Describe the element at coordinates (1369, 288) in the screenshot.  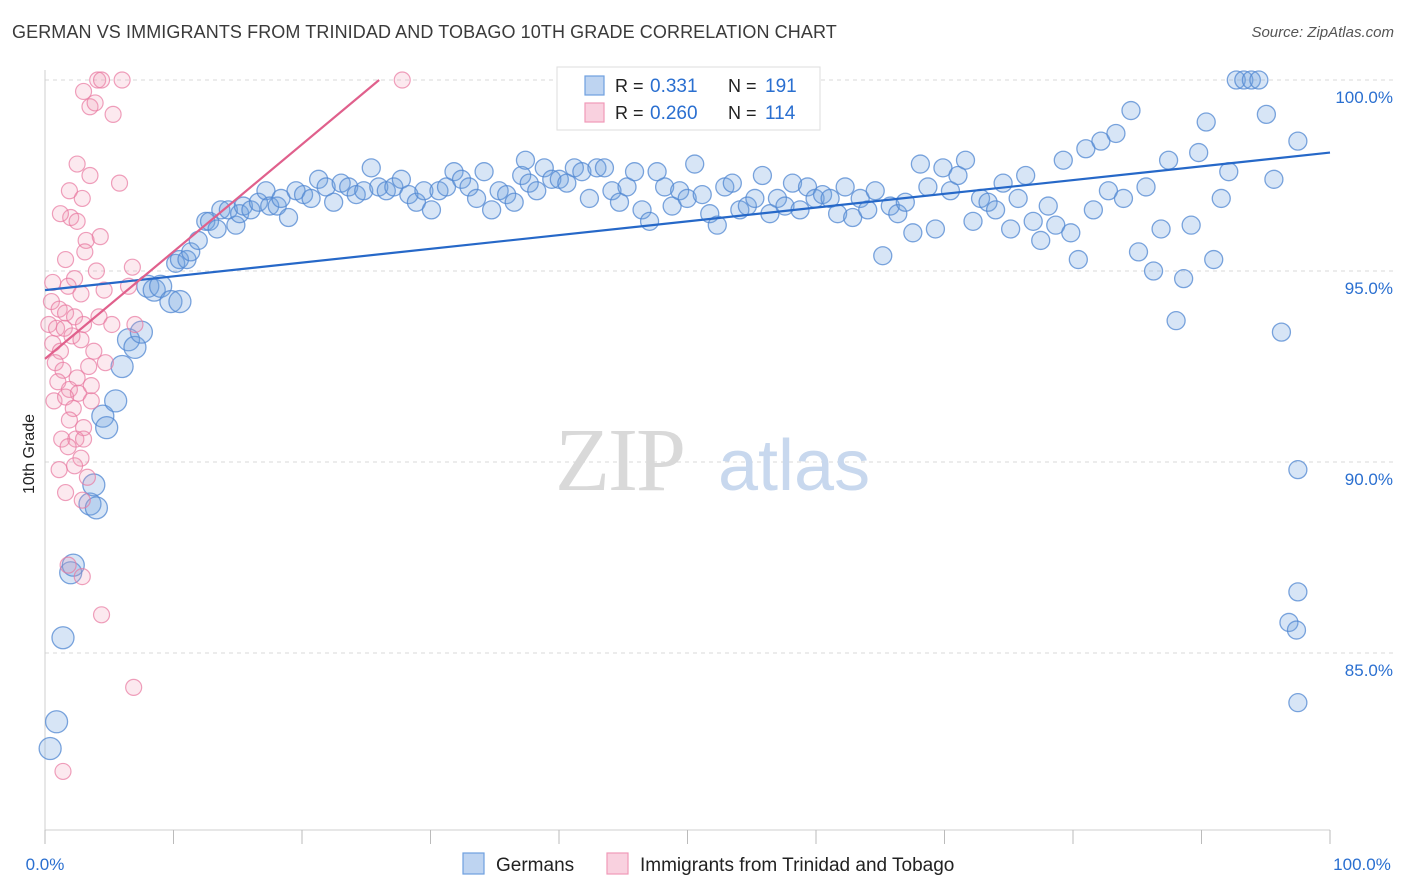
I see `y-tick-label: 95.0%` at that location.